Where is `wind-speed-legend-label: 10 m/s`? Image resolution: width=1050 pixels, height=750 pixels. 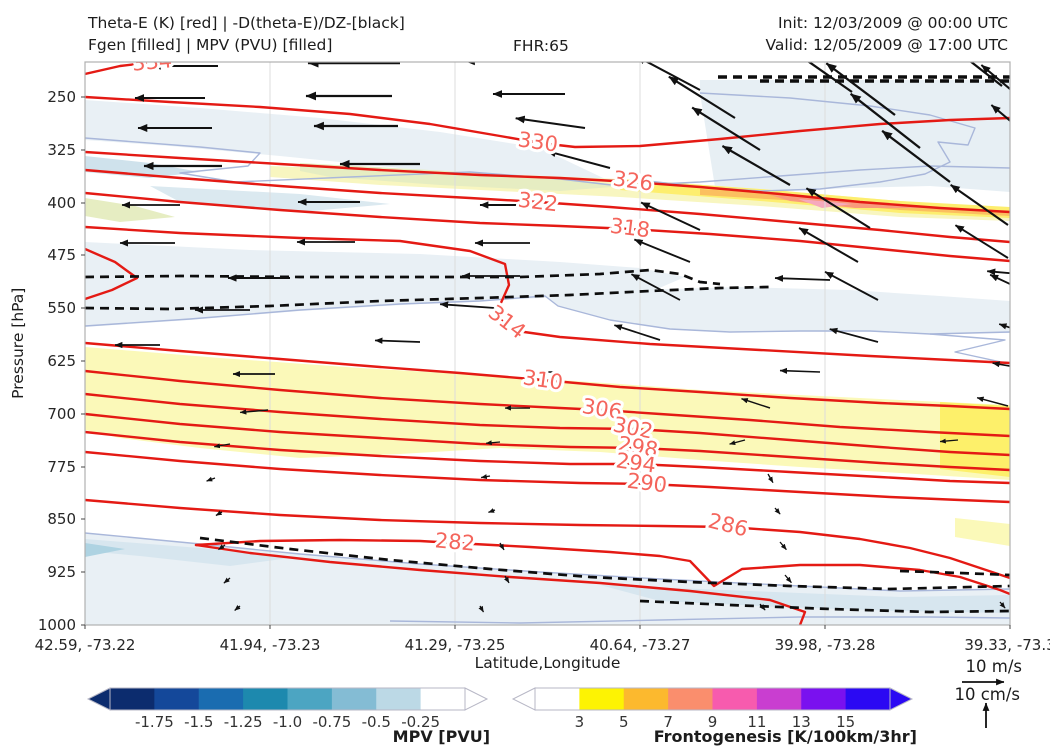
wind-speed-legend-label: 10 m/s is located at coordinates (993, 666).